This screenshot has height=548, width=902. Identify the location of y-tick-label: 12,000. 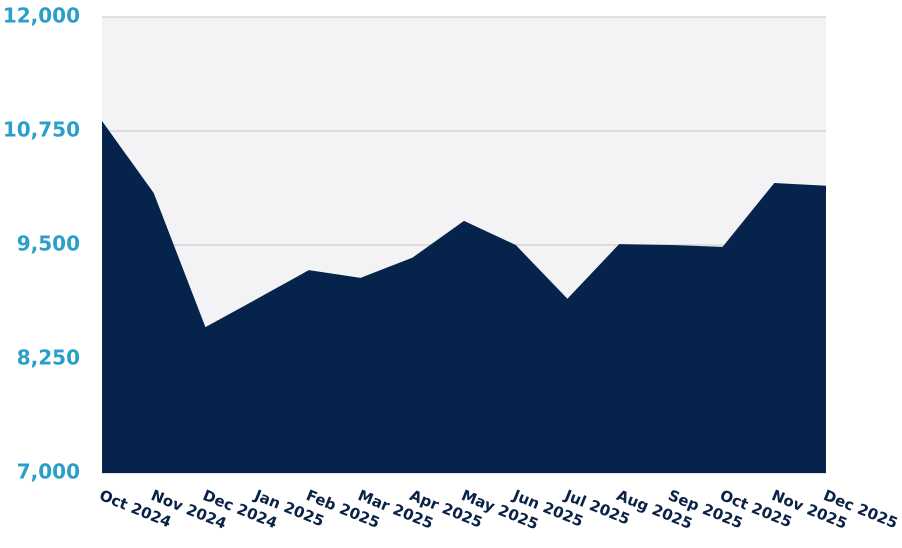
(41, 16).